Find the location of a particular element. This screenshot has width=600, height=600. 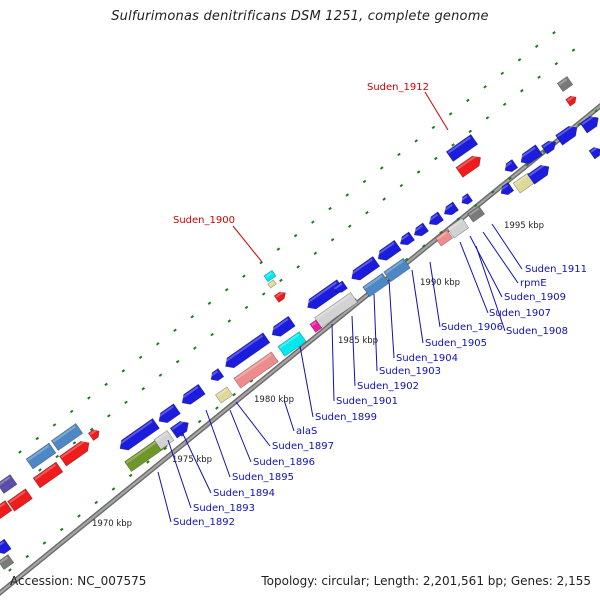

gene-box-magenta is located at coordinates (316, 326).